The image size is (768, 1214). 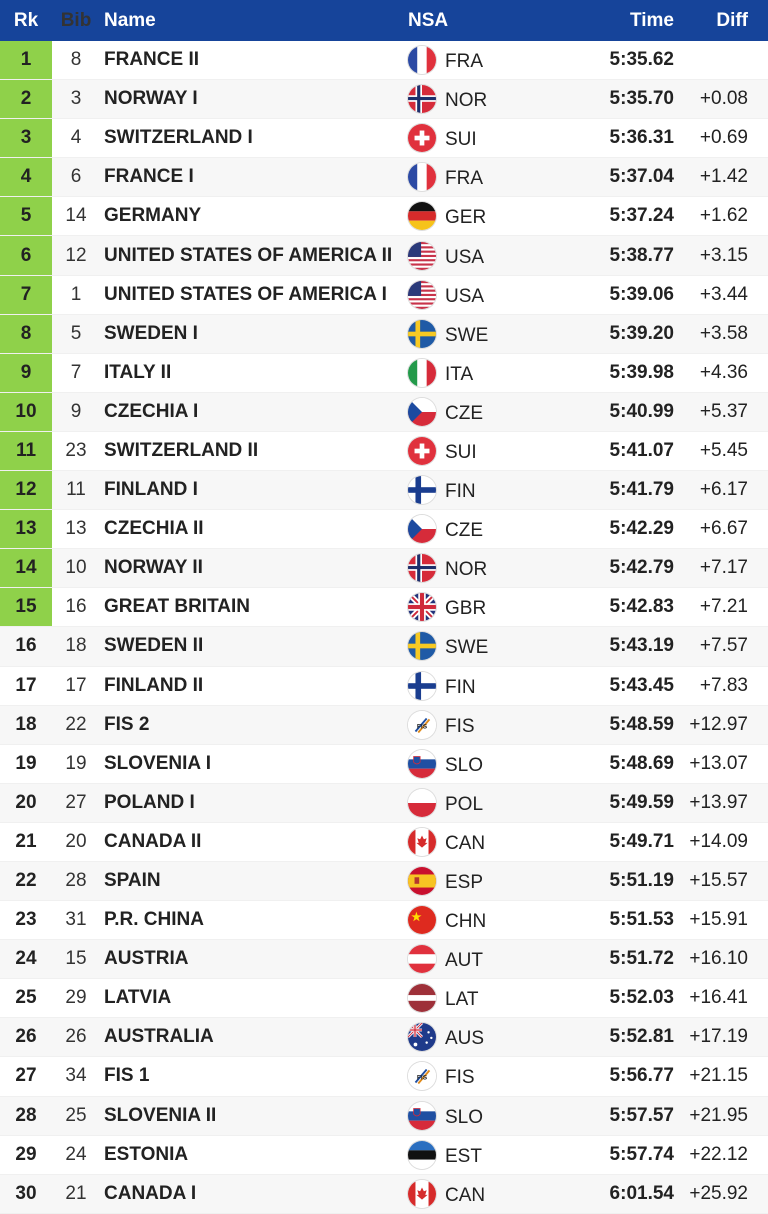 What do you see at coordinates (465, 257) in the screenshot?
I see `nsa-code: USA` at bounding box center [465, 257].